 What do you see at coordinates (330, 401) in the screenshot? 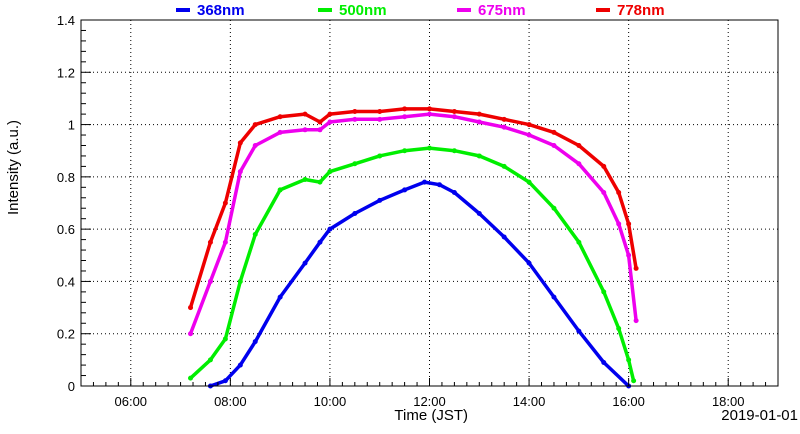
I see `x-tick-label: 10:00` at bounding box center [330, 401].